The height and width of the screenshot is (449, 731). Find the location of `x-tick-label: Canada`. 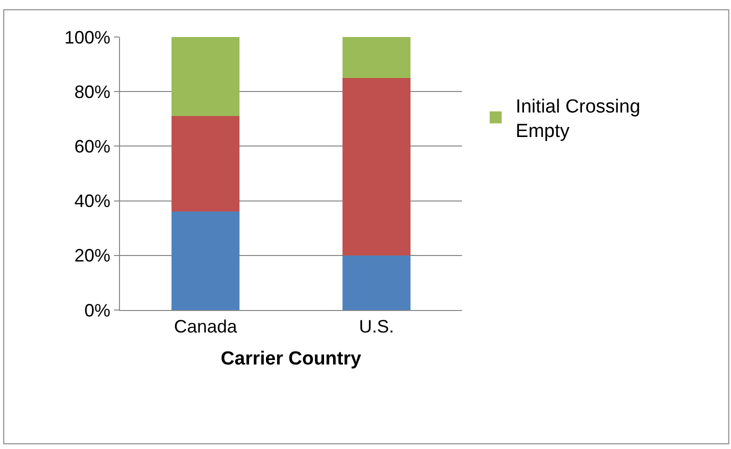

x-tick-label: Canada is located at coordinates (206, 326).